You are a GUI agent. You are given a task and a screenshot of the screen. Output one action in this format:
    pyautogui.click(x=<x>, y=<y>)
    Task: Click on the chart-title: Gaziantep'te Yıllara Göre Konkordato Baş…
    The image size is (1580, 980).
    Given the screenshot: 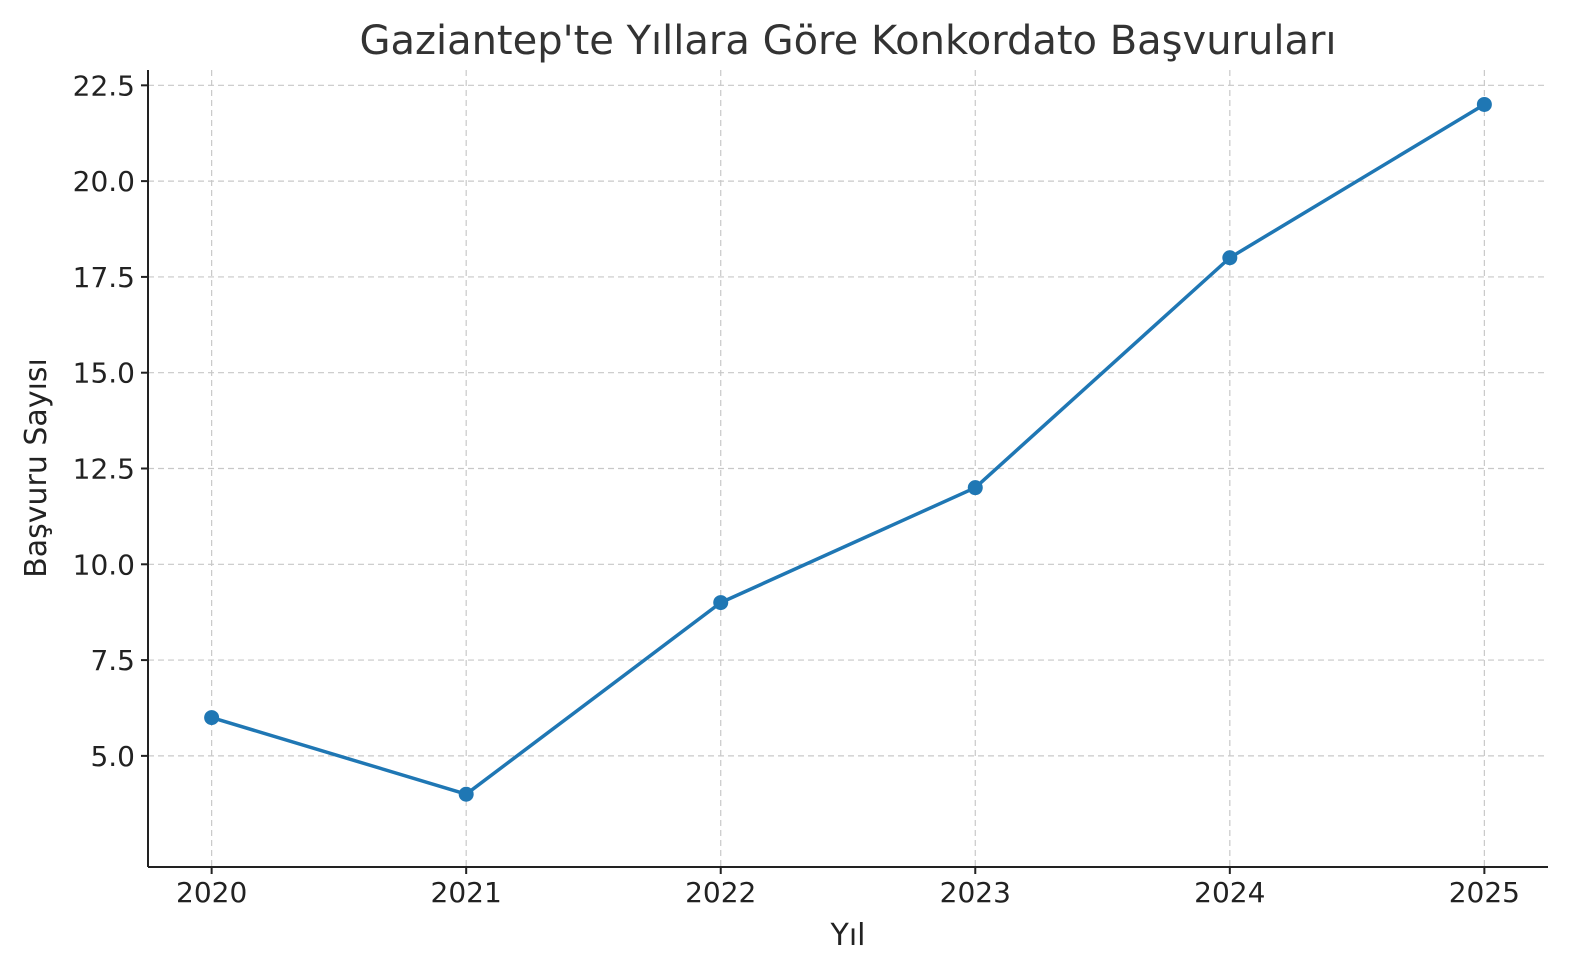 What is the action you would take?
    pyautogui.click(x=847, y=41)
    